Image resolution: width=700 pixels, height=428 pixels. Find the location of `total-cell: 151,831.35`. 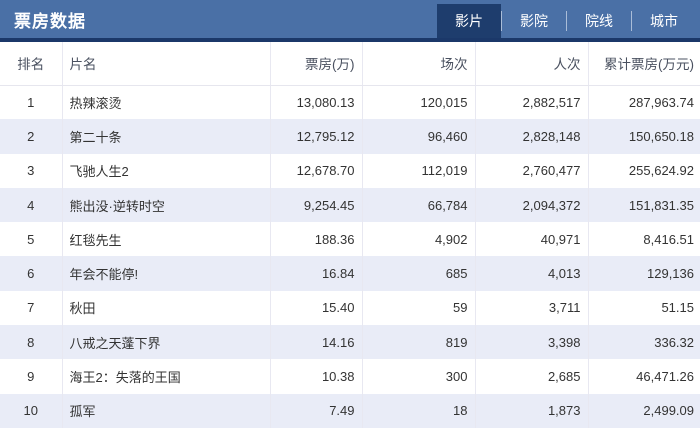

total-cell: 151,831.35 is located at coordinates (643, 205).